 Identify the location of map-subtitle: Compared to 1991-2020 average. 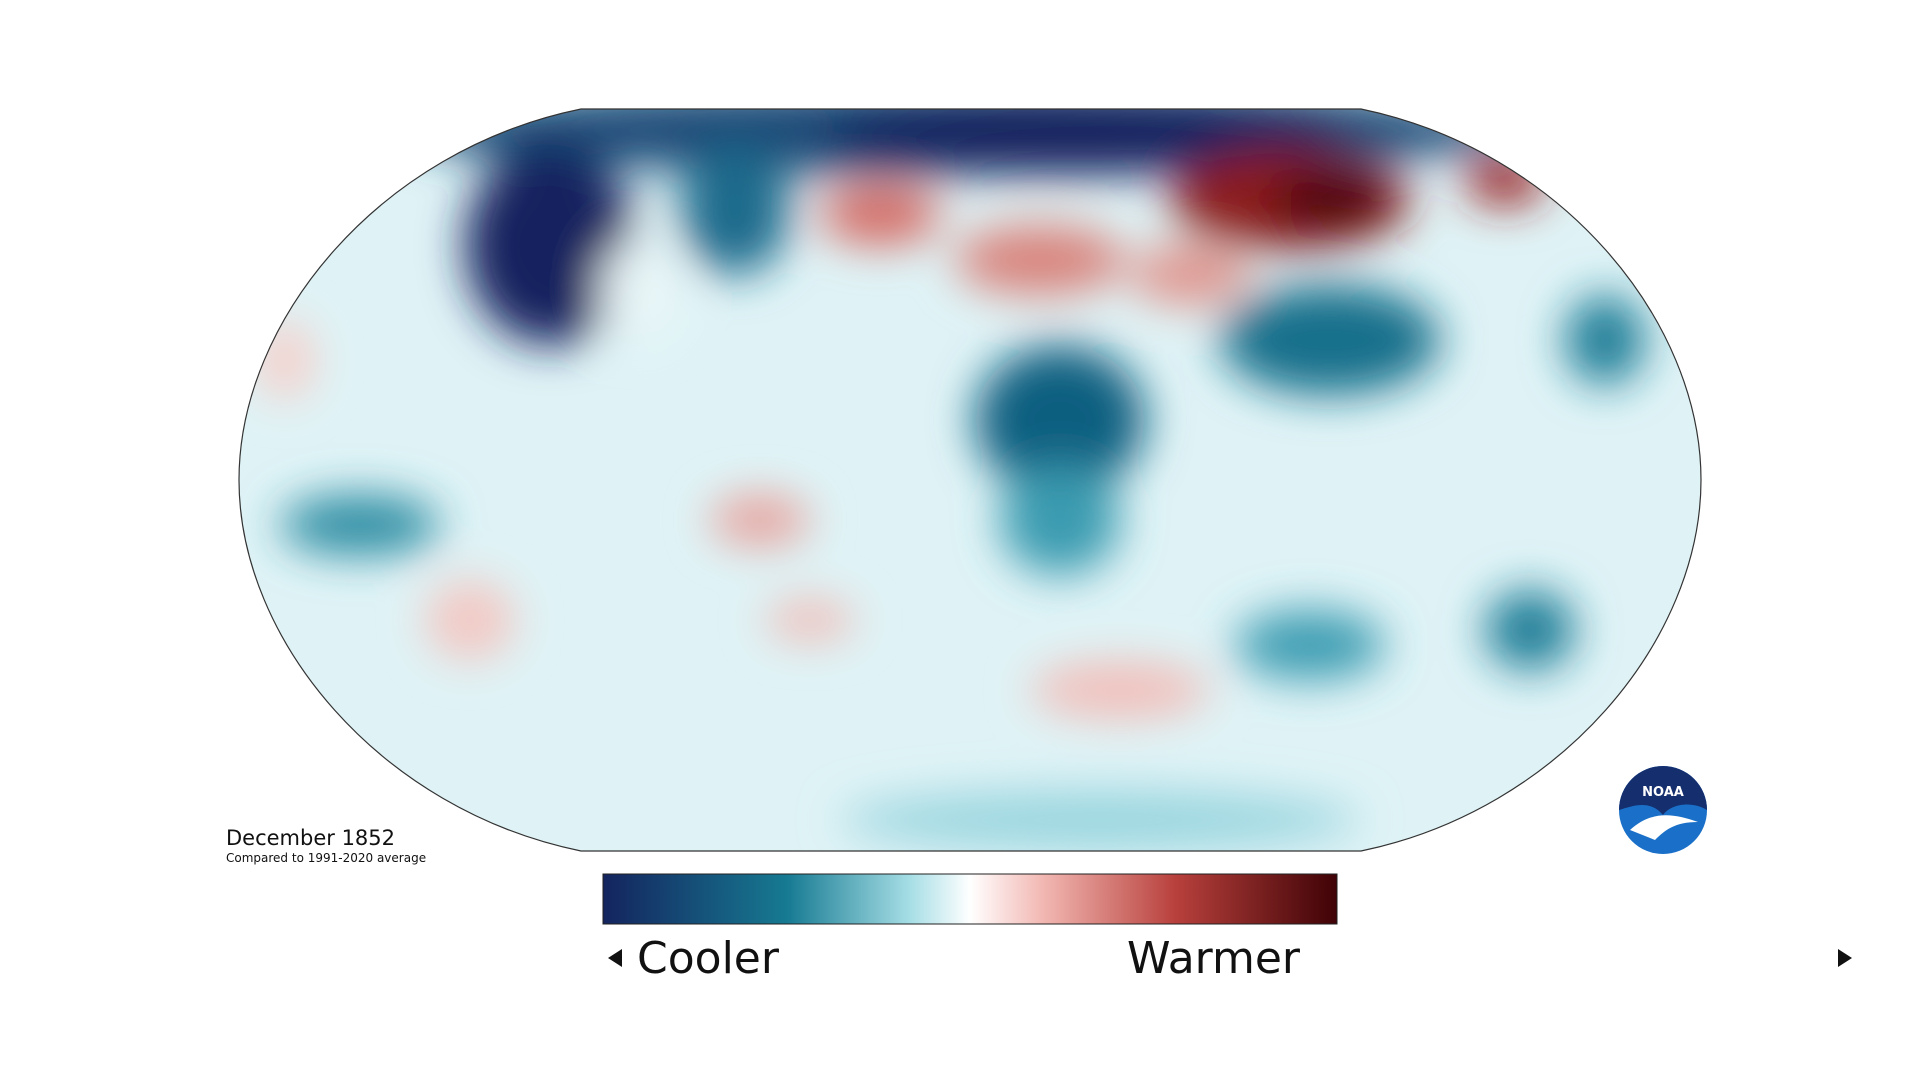
(326, 858).